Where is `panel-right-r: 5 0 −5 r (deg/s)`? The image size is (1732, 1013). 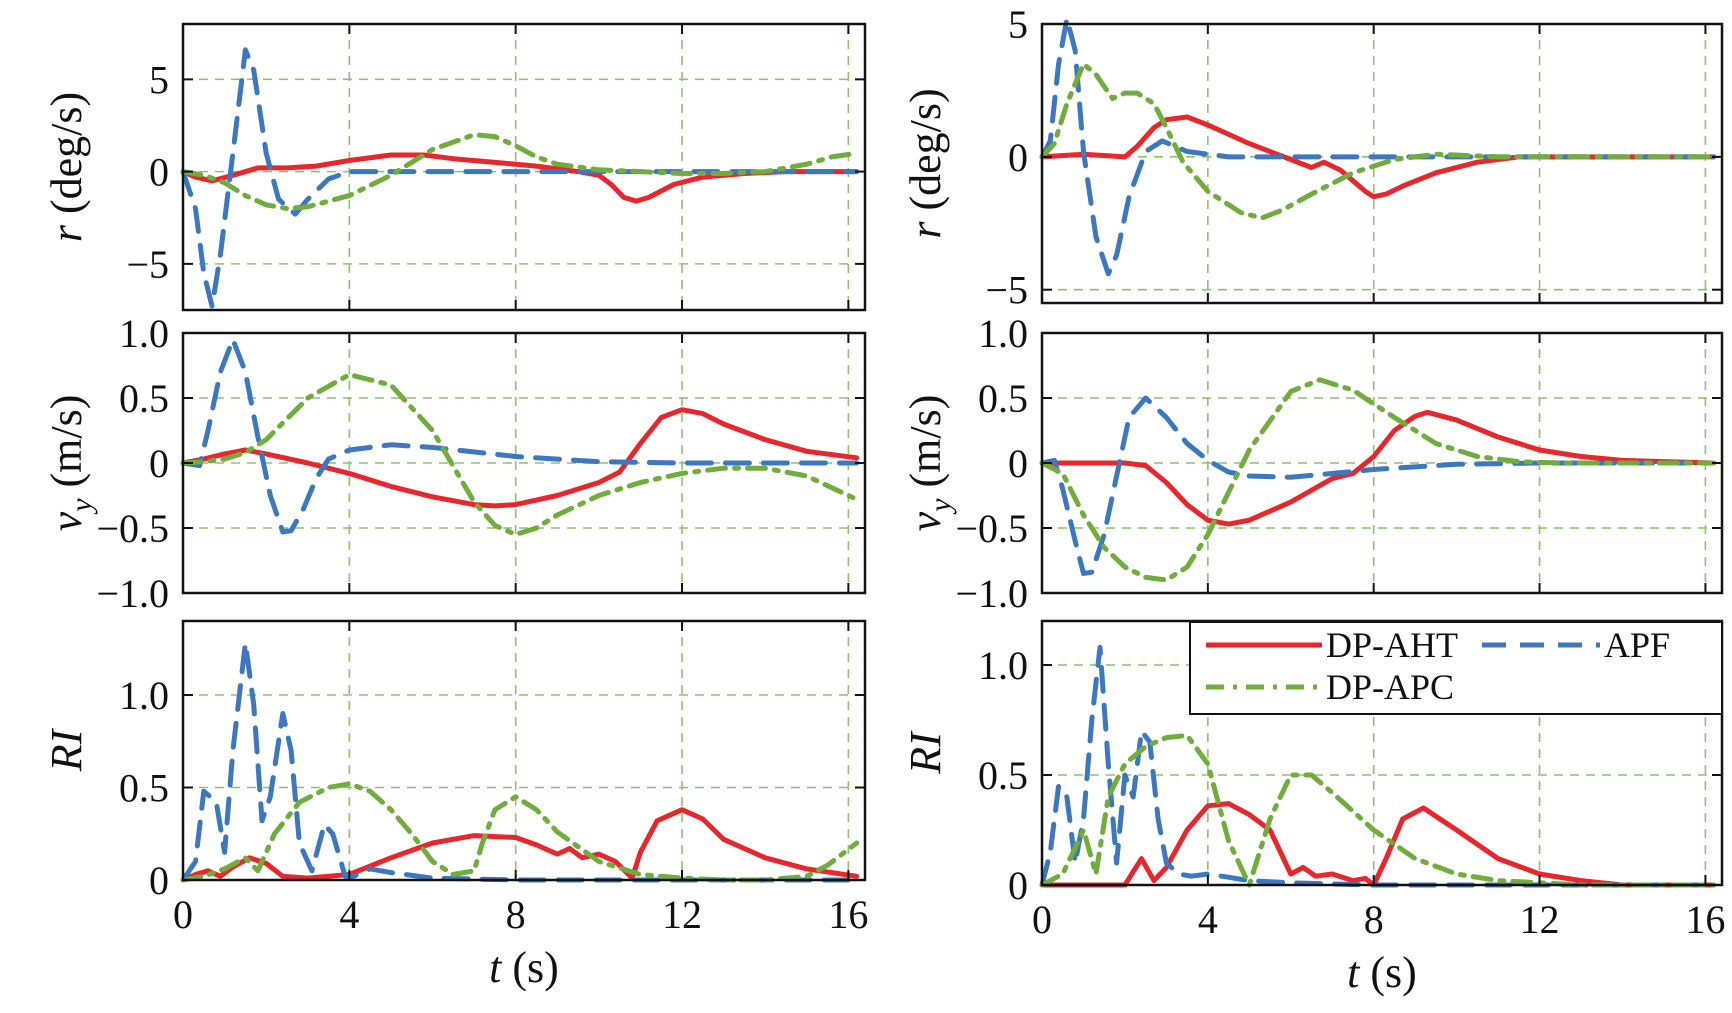
panel-right-r: 5 0 −5 r (deg/s) is located at coordinates (1312, 157).